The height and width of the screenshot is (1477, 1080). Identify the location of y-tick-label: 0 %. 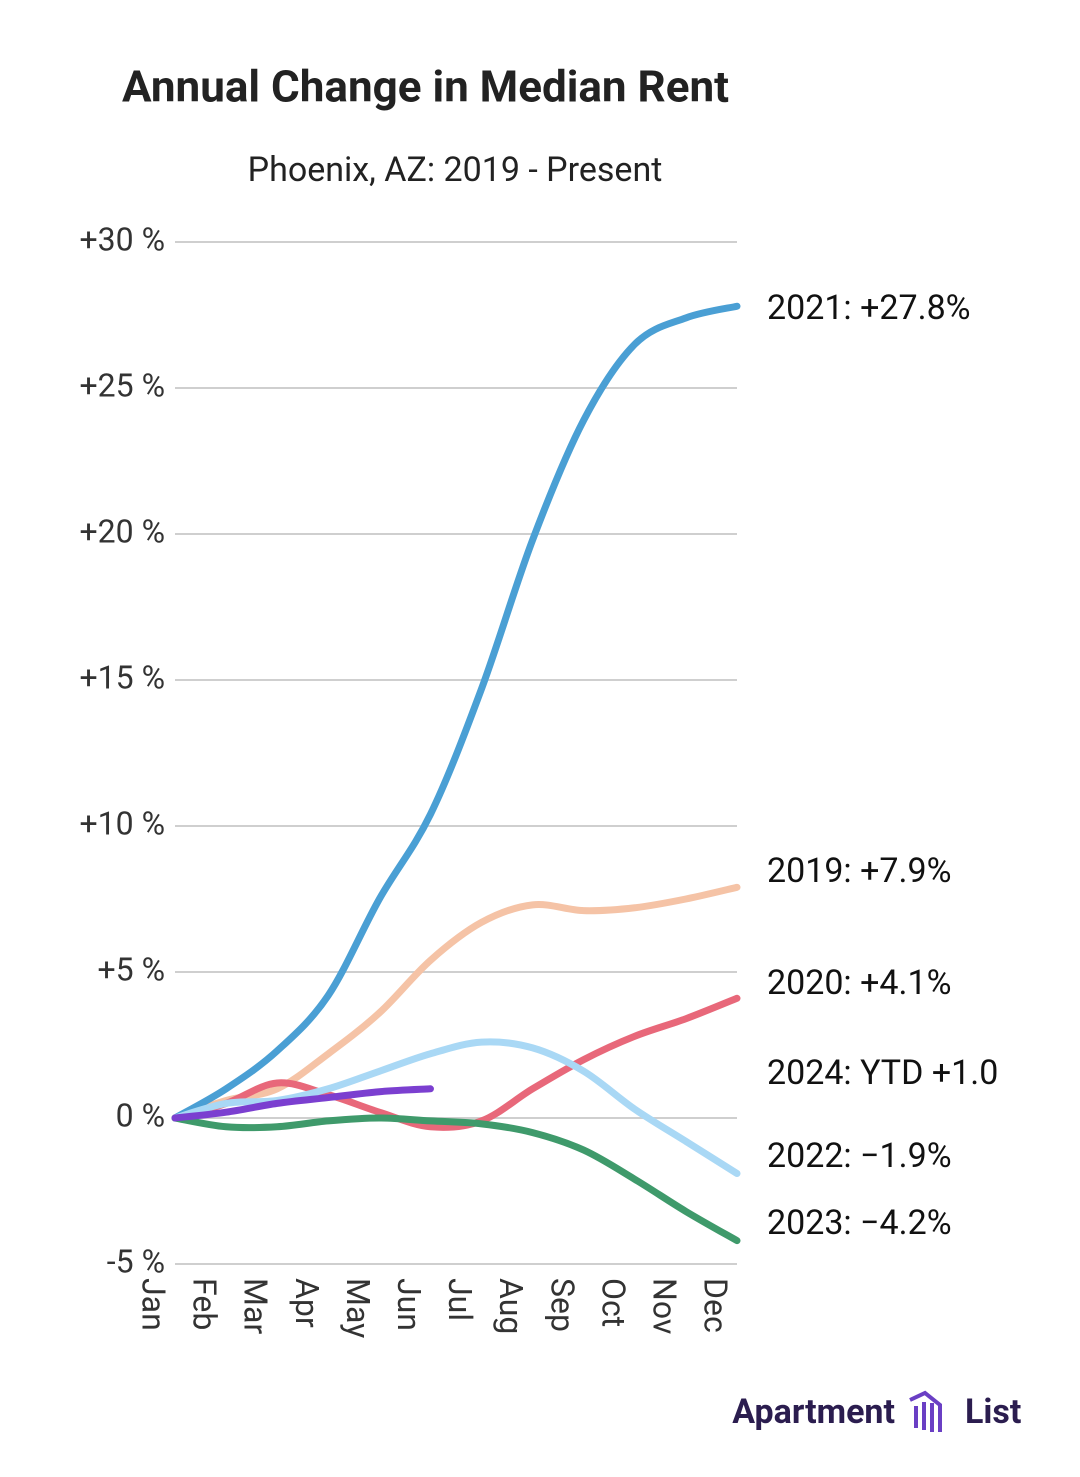
(140, 1115).